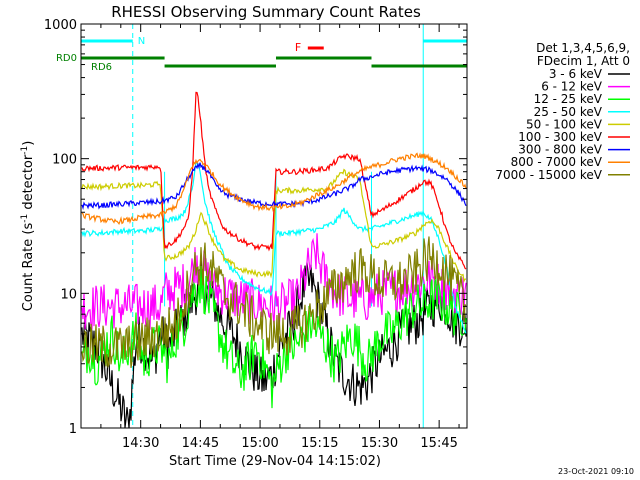  What do you see at coordinates (73, 429) in the screenshot?
I see `y-tick-label-0: 1` at bounding box center [73, 429].